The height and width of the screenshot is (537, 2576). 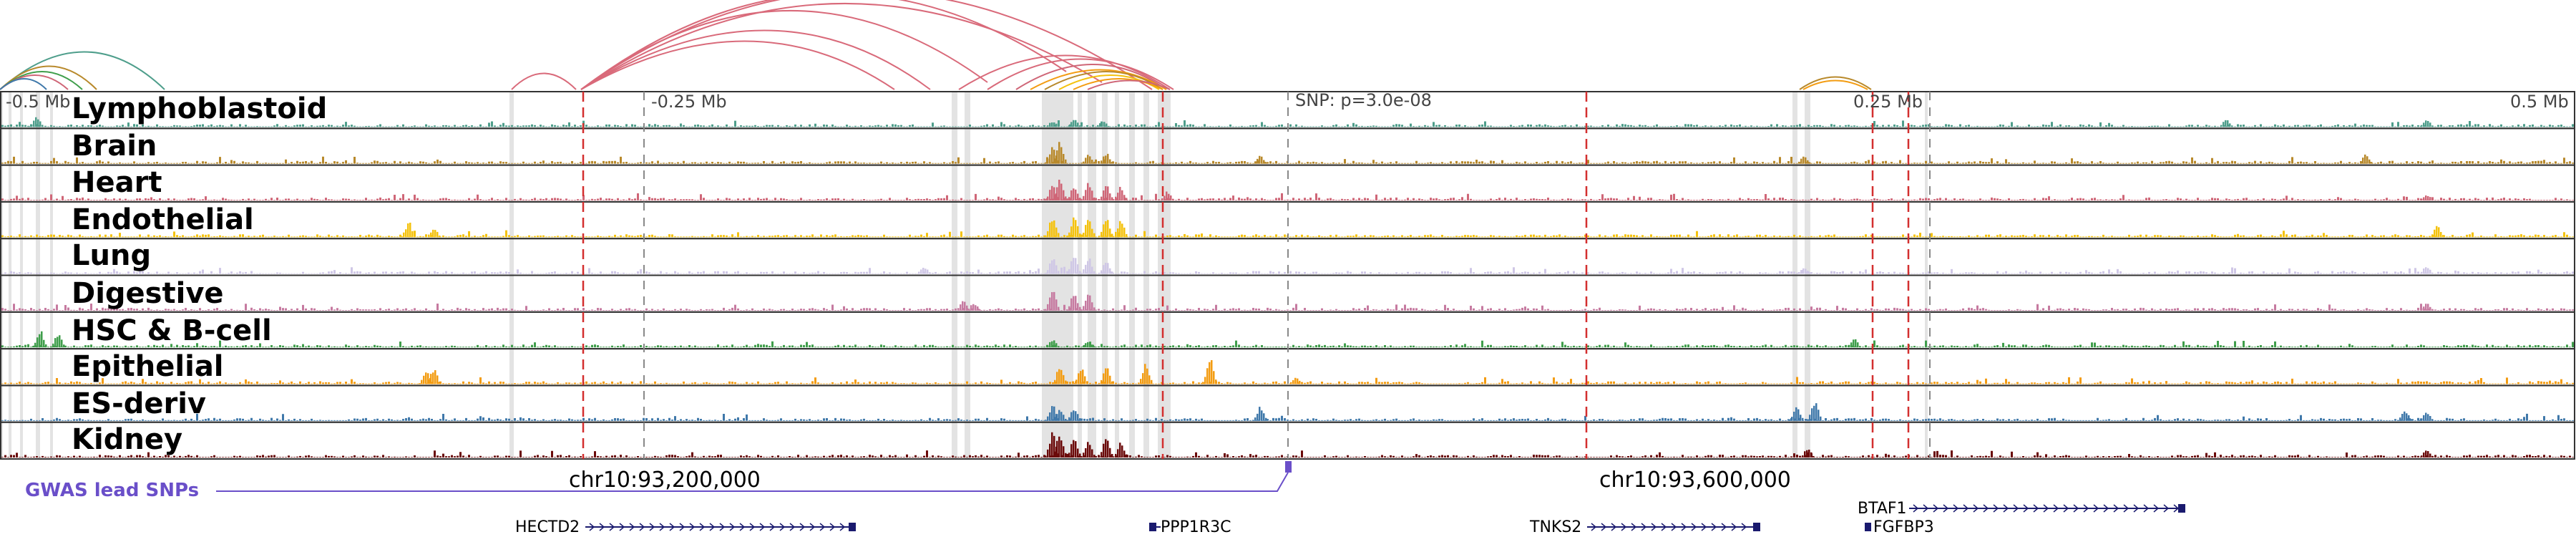 What do you see at coordinates (665, 480) in the screenshot?
I see `coordinate-label-left: chr10:93,200,000` at bounding box center [665, 480].